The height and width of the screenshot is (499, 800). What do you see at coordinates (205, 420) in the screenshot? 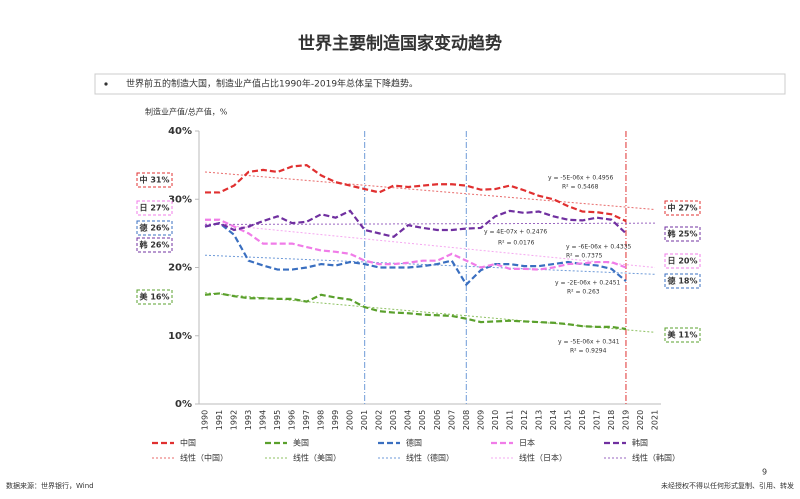
I see `x-tick-label: 1990` at bounding box center [205, 420].